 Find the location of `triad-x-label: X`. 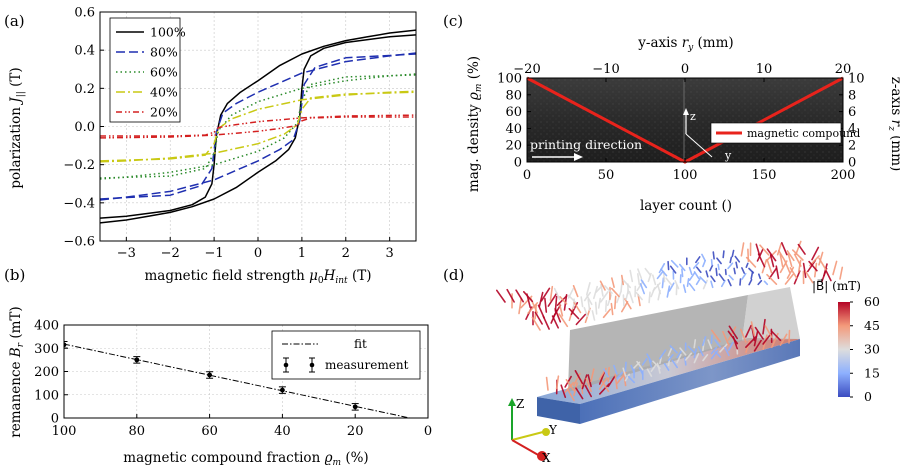

triad-x-label: X is located at coordinates (546, 458).